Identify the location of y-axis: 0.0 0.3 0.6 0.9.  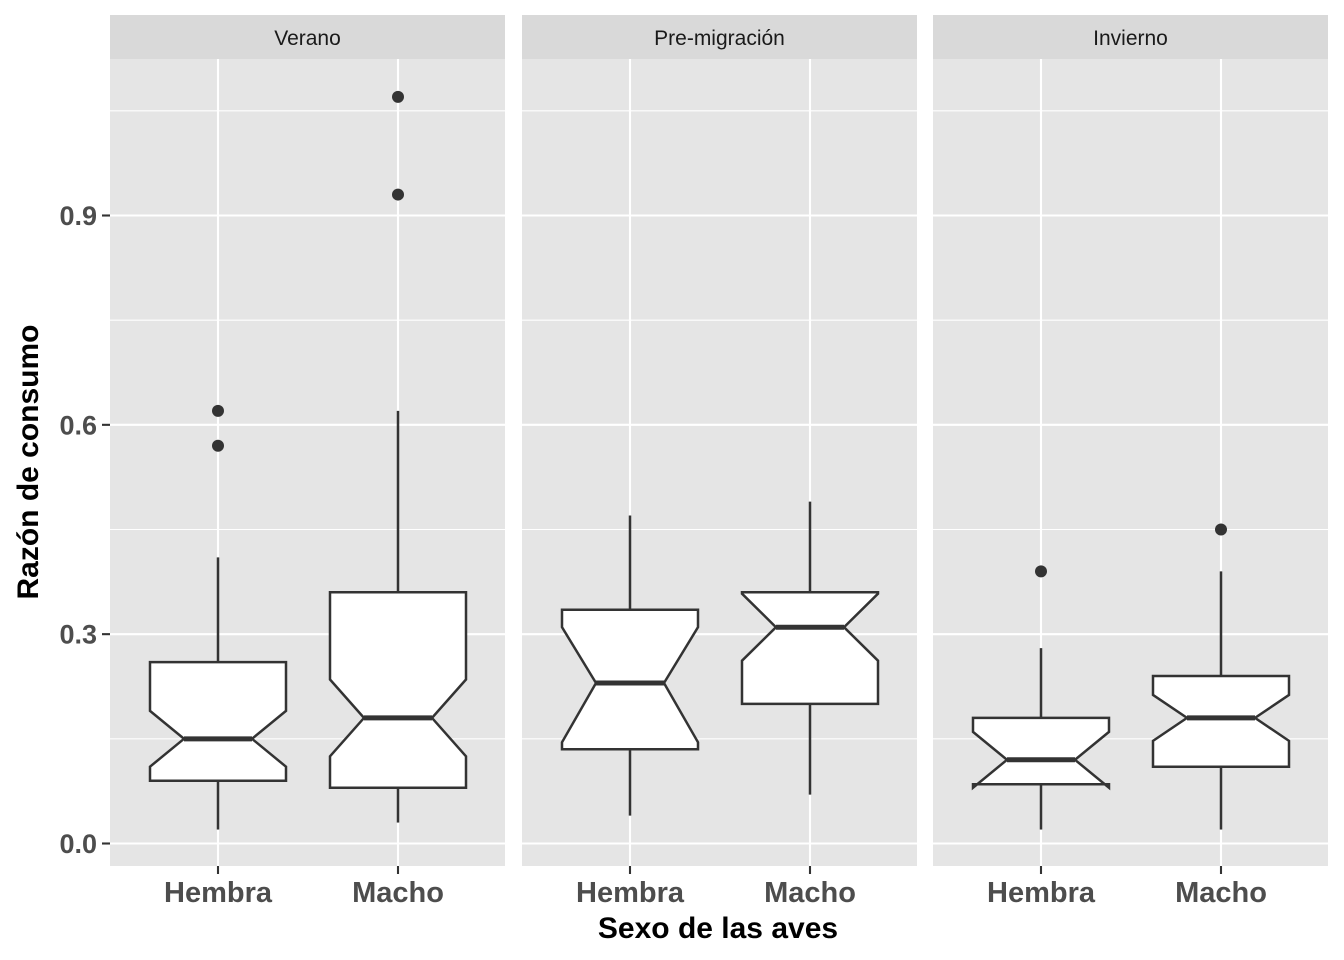
(84, 530).